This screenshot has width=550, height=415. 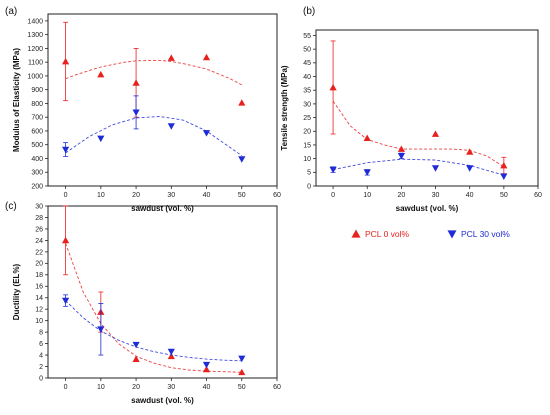 What do you see at coordinates (37, 173) in the screenshot?
I see `y-tick-label: 300` at bounding box center [37, 173].